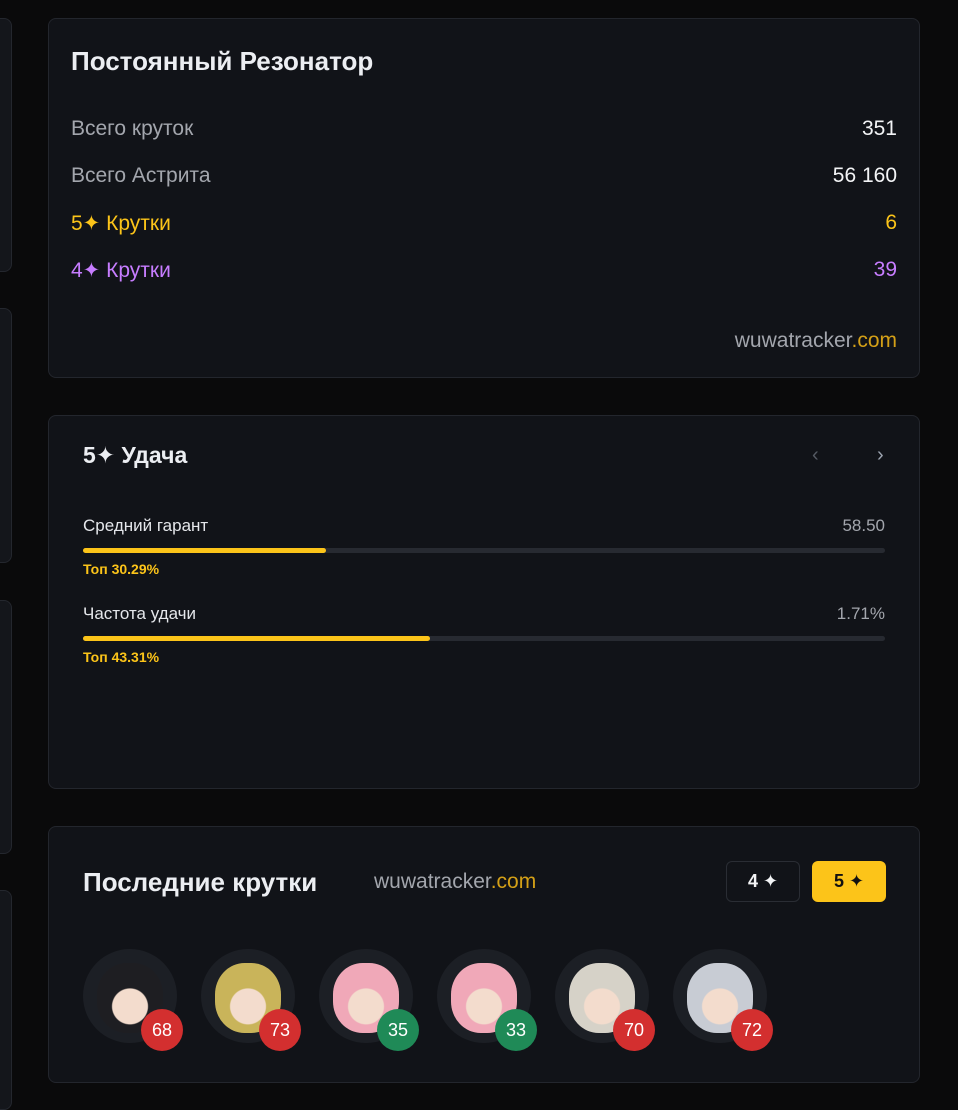  Describe the element at coordinates (752, 1030) in the screenshot. I see `pity-badge: 72` at that location.